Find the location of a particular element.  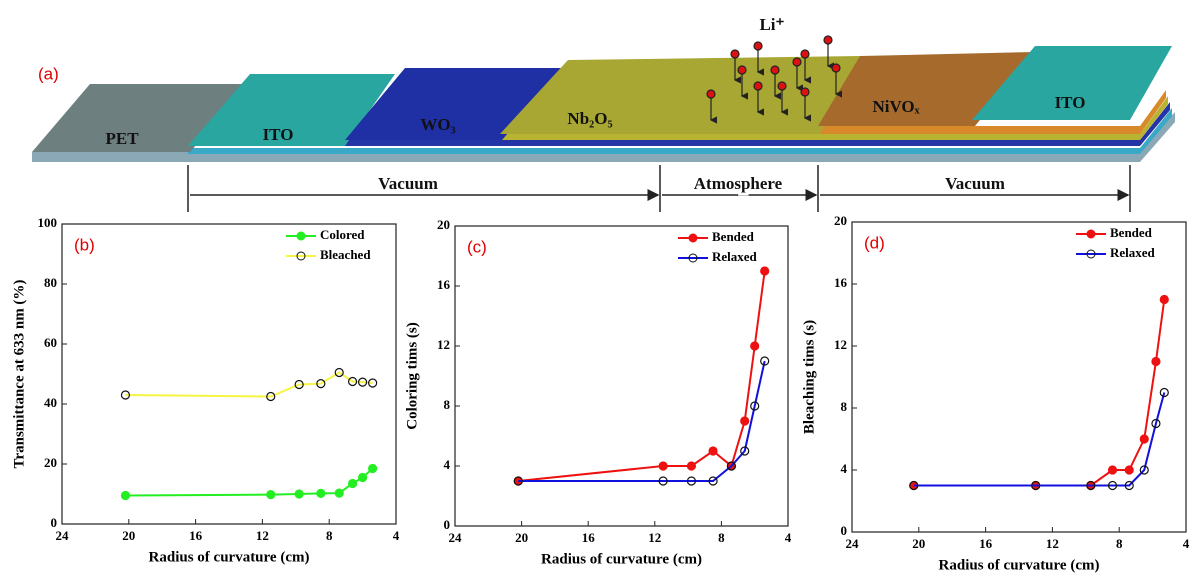

li-ions is located at coordinates (774, 79).